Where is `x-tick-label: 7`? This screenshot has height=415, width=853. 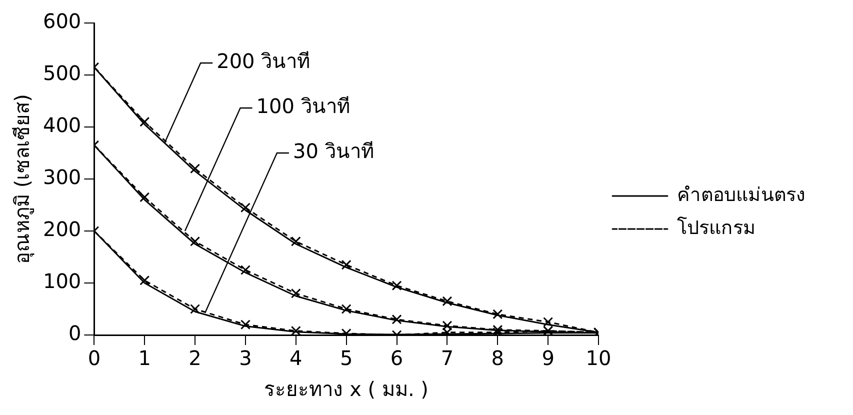 x-tick-label: 7 is located at coordinates (447, 358).